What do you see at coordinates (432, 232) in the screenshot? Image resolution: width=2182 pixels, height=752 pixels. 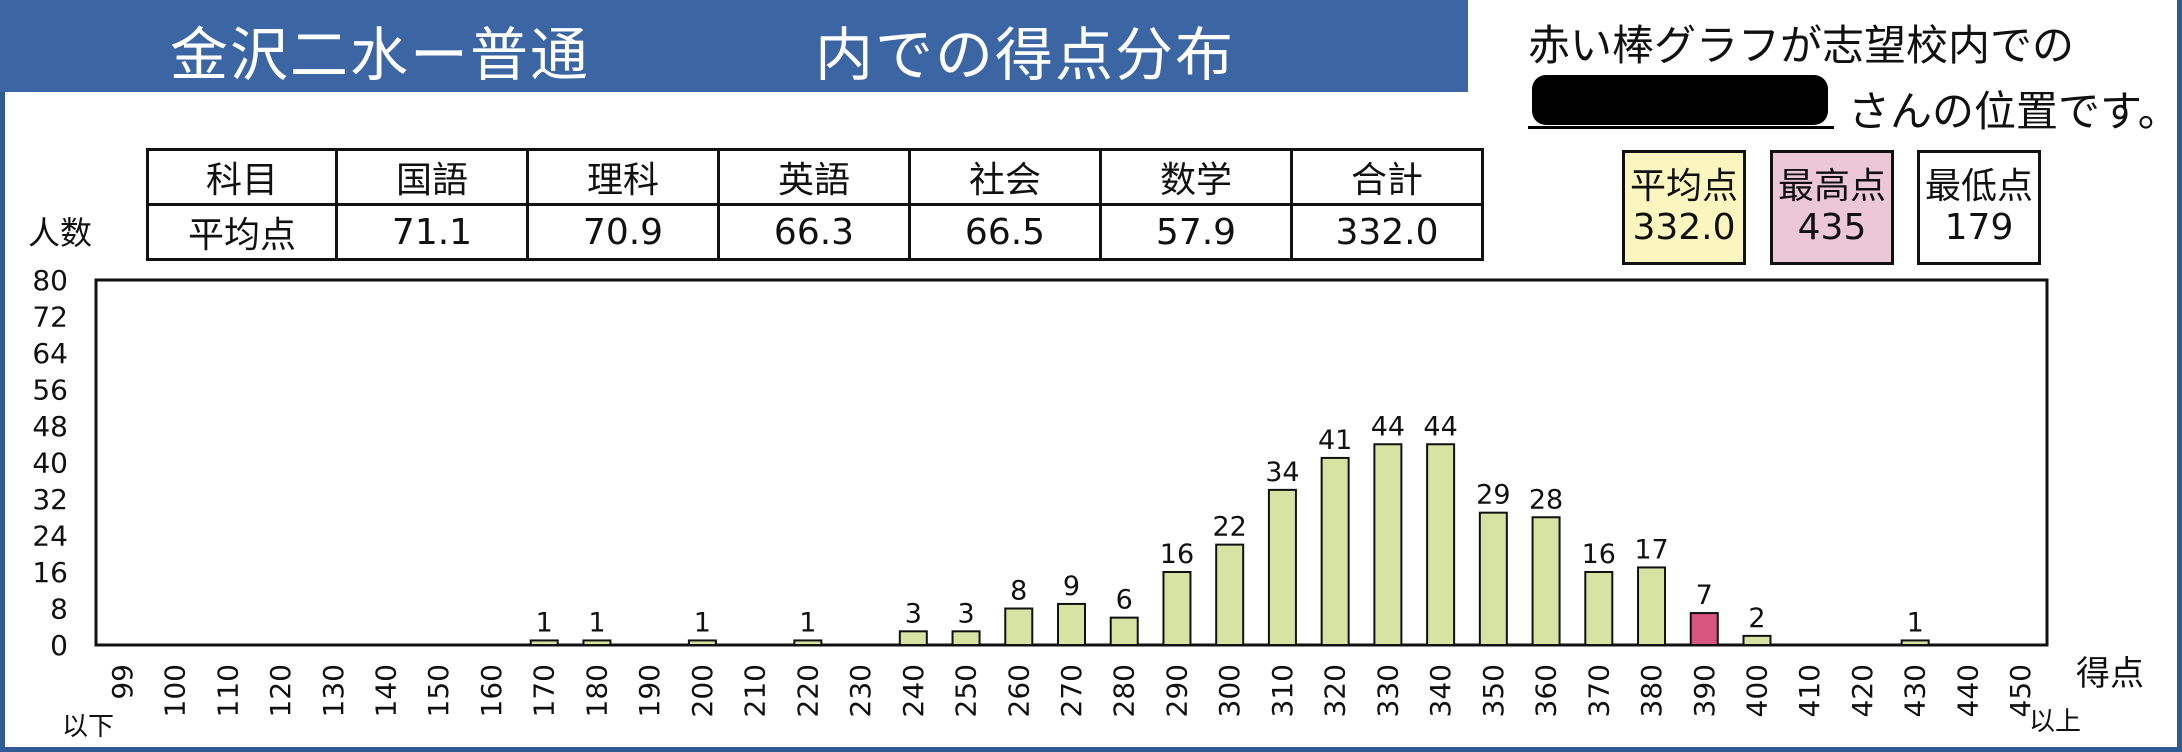 I see `subject-average: 71.1` at bounding box center [432, 232].